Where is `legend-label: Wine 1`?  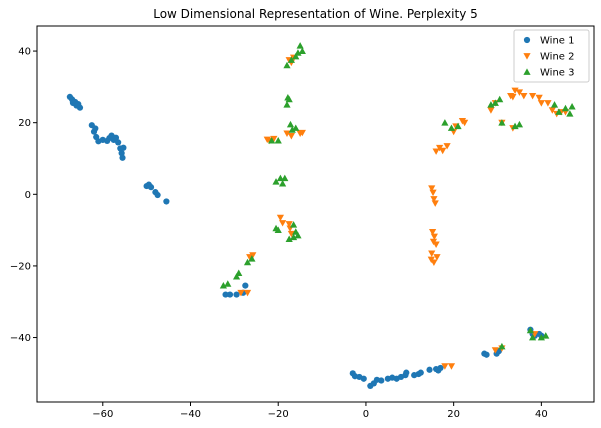
legend-label: Wine 1 is located at coordinates (557, 41).